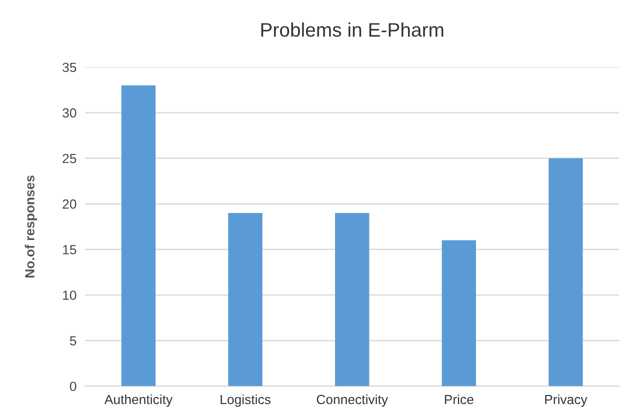 The height and width of the screenshot is (417, 621). I want to click on y-tick-label: 10, so click(69, 295).